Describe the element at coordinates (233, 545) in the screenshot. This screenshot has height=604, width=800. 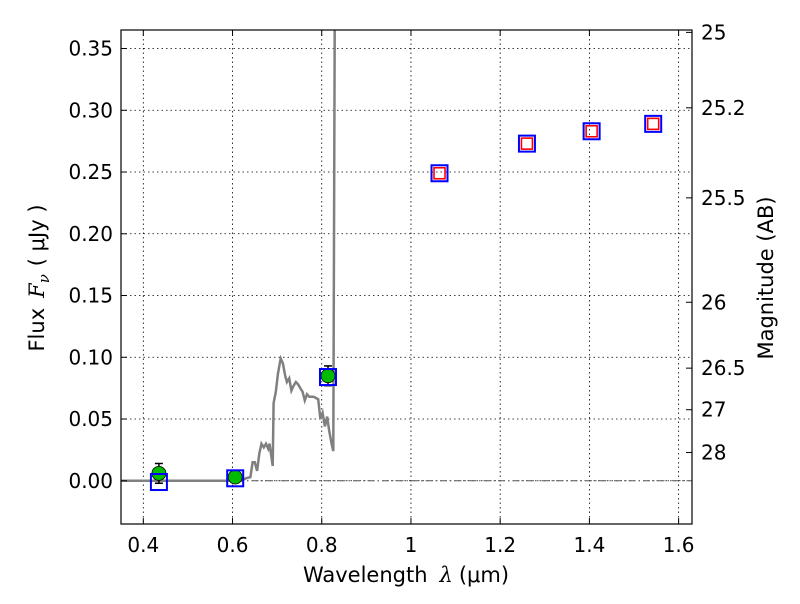
I see `x-tick-label: 0.6` at that location.